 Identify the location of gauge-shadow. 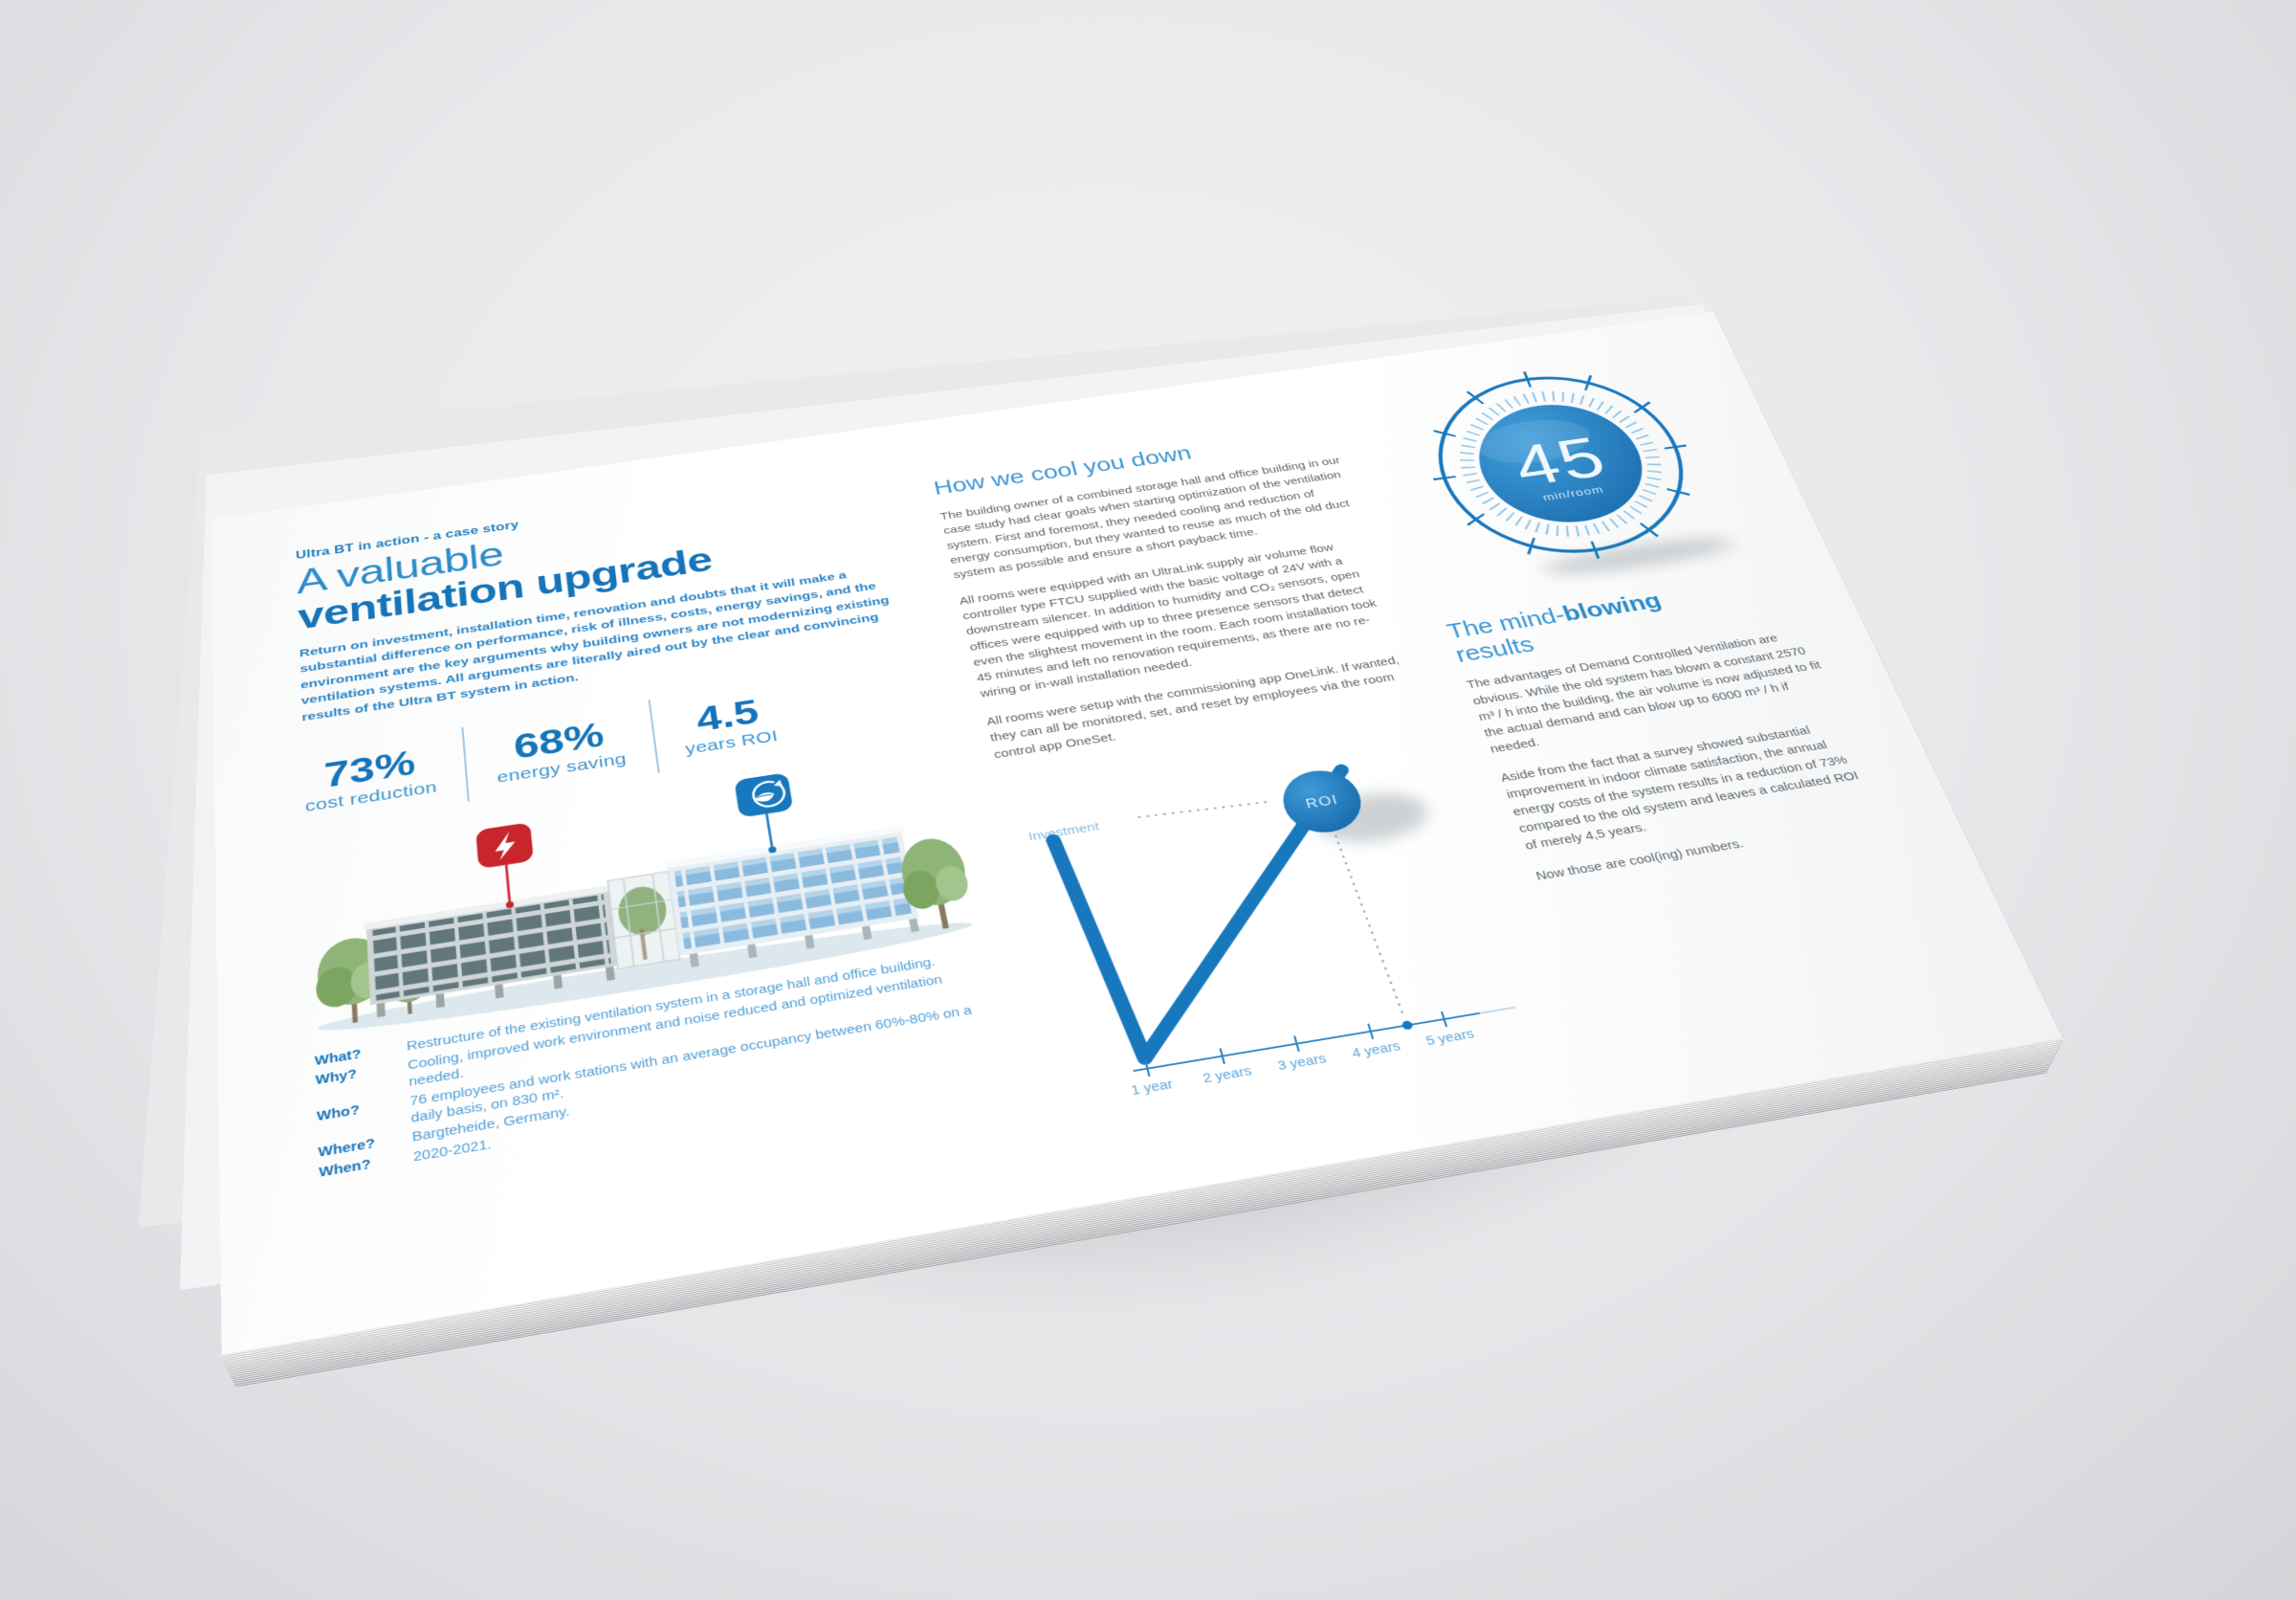
(1638, 556).